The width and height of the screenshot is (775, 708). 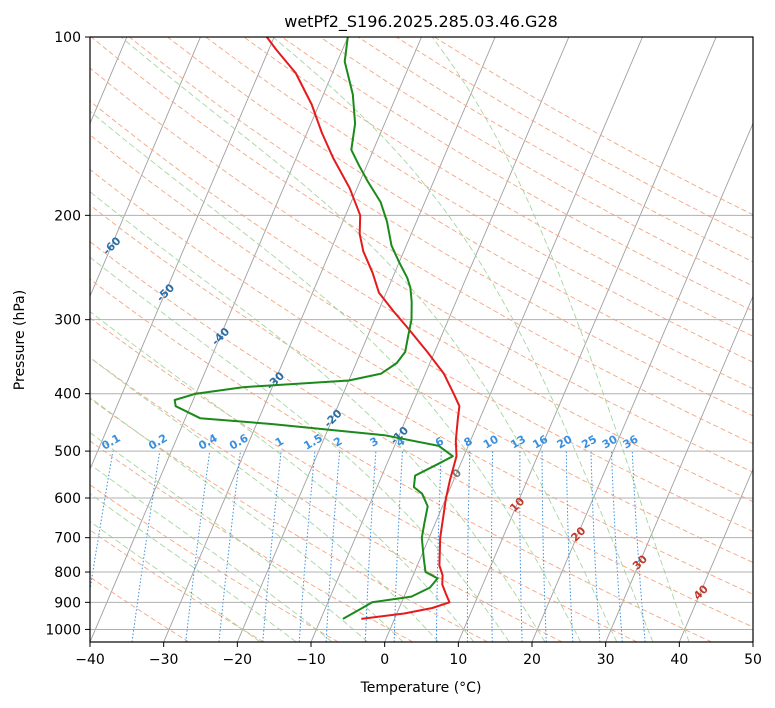 What do you see at coordinates (67, 321) in the screenshot?
I see `y-tick-label: 300` at bounding box center [67, 321].